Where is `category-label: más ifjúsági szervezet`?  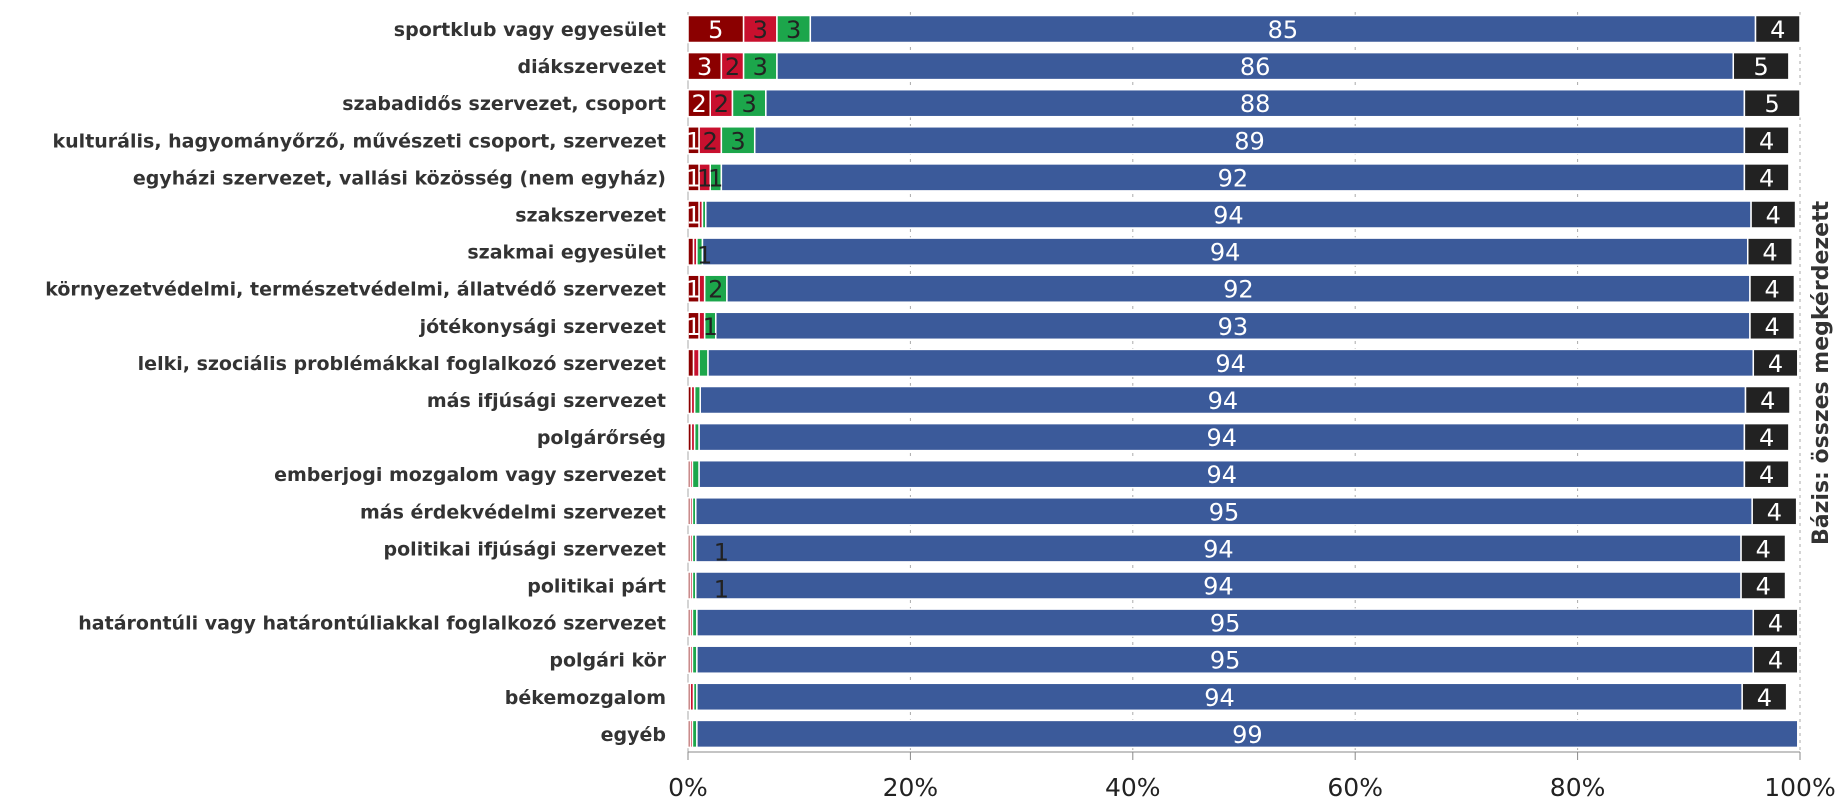
category-label: más ifjúsági szervezet is located at coordinates (546, 401).